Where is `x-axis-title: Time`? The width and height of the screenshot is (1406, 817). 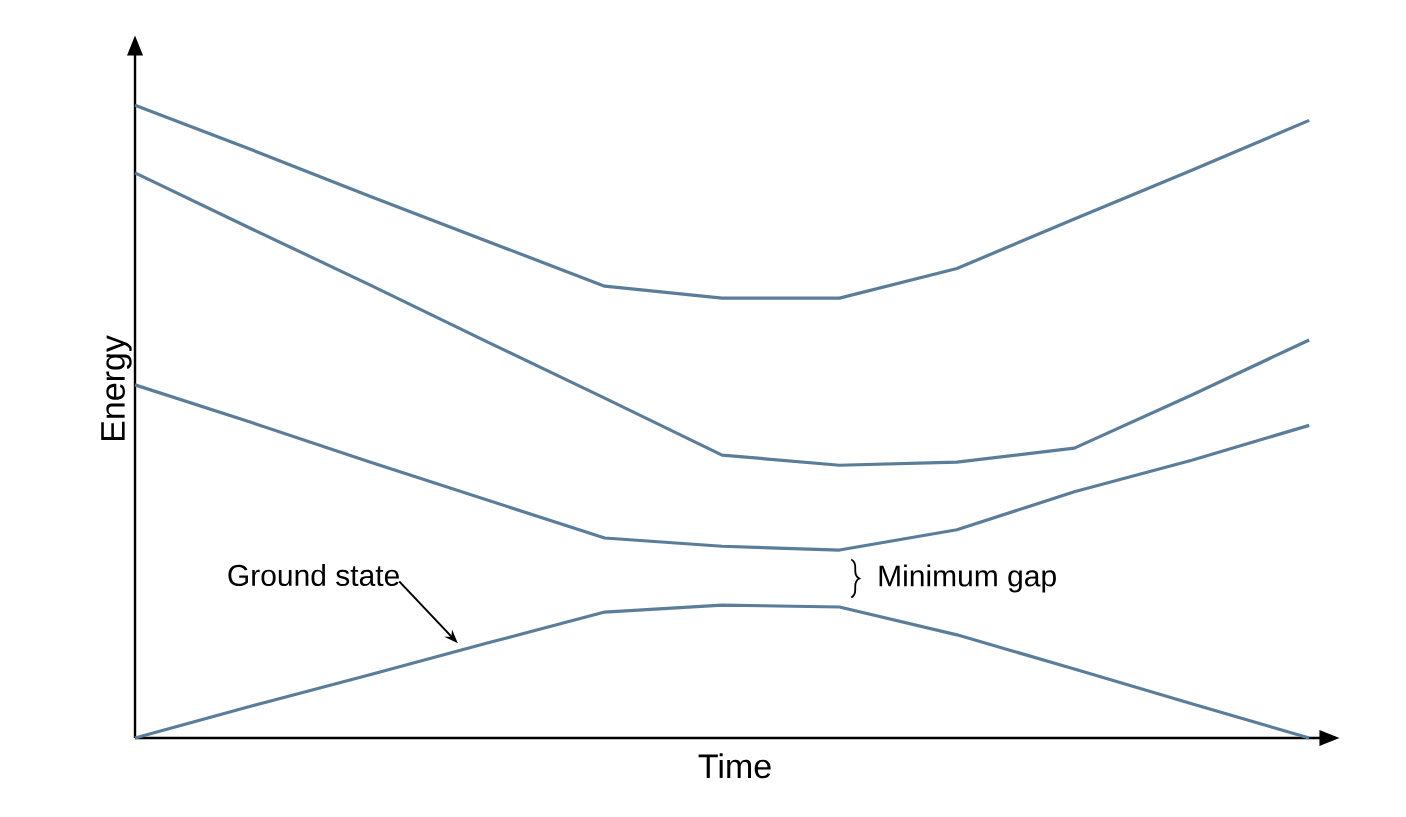
x-axis-title: Time is located at coordinates (734, 766).